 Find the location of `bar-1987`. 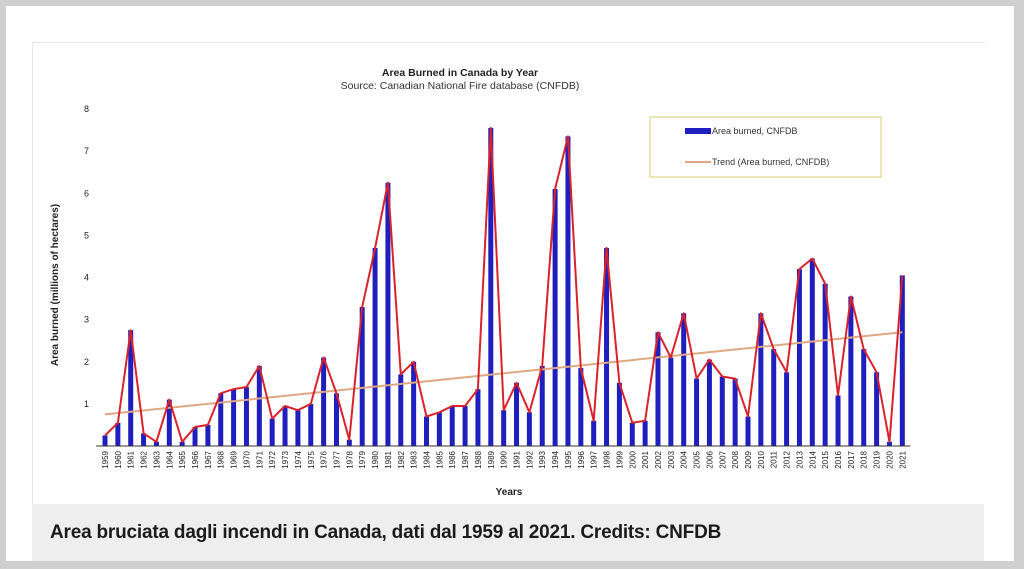

bar-1987 is located at coordinates (465, 425).